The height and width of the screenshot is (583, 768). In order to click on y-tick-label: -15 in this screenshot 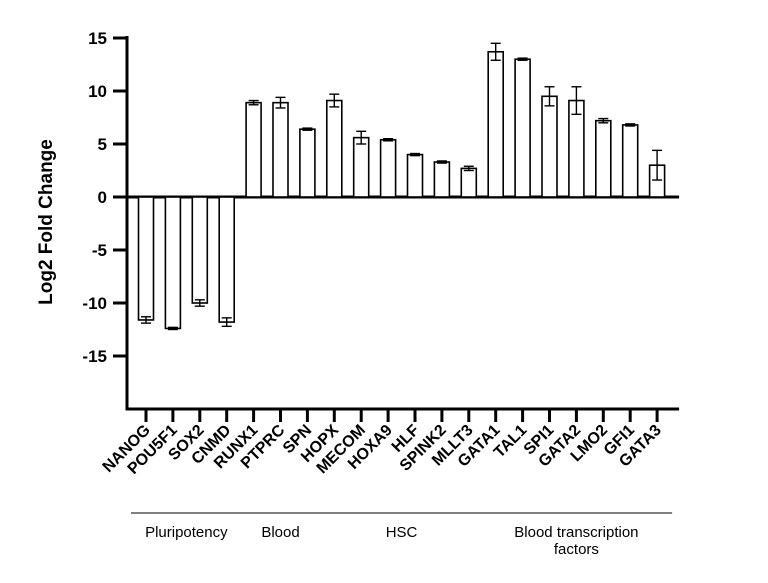, I will do `click(94, 356)`.